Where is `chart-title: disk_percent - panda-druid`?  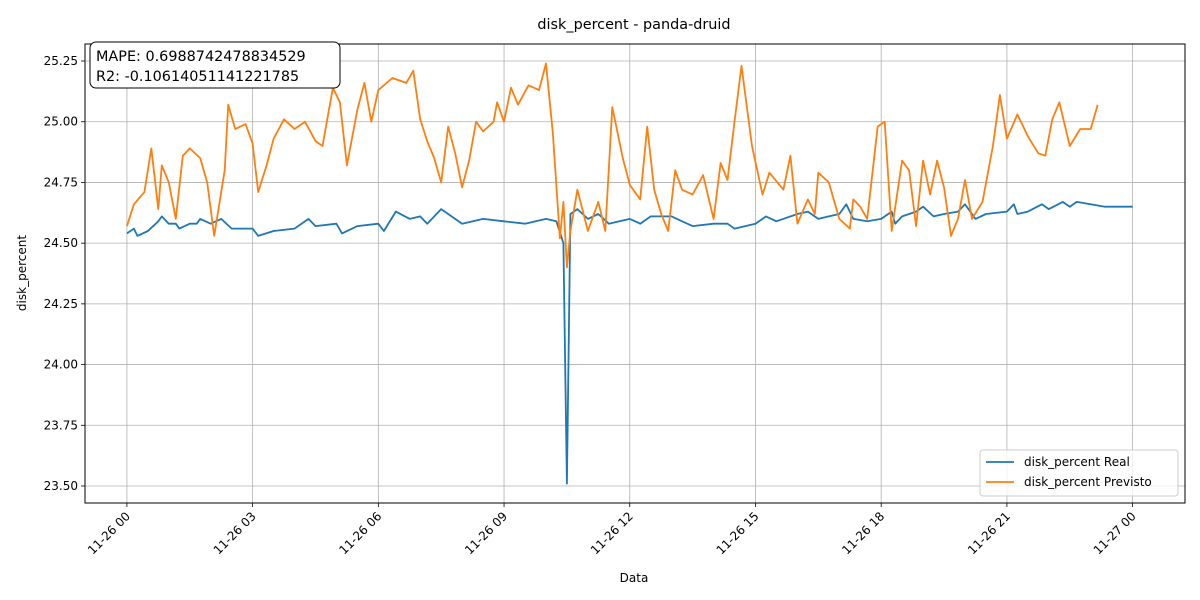
chart-title: disk_percent - panda-druid is located at coordinates (633, 25).